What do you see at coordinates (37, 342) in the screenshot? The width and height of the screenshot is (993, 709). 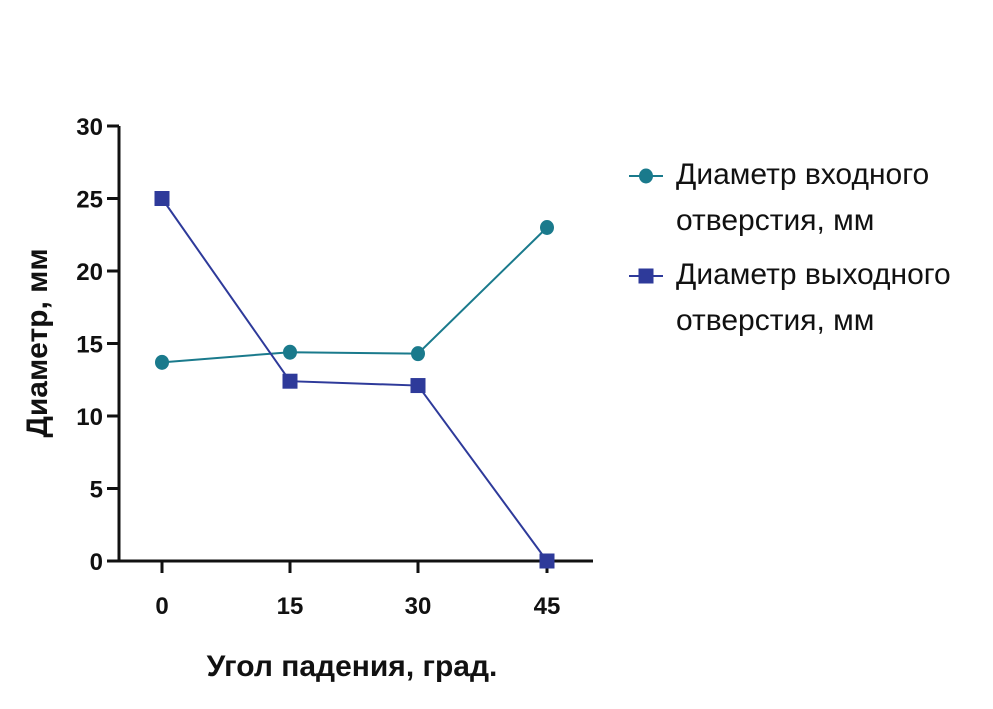 I see `y-axis-title: Диаметр, мм` at bounding box center [37, 342].